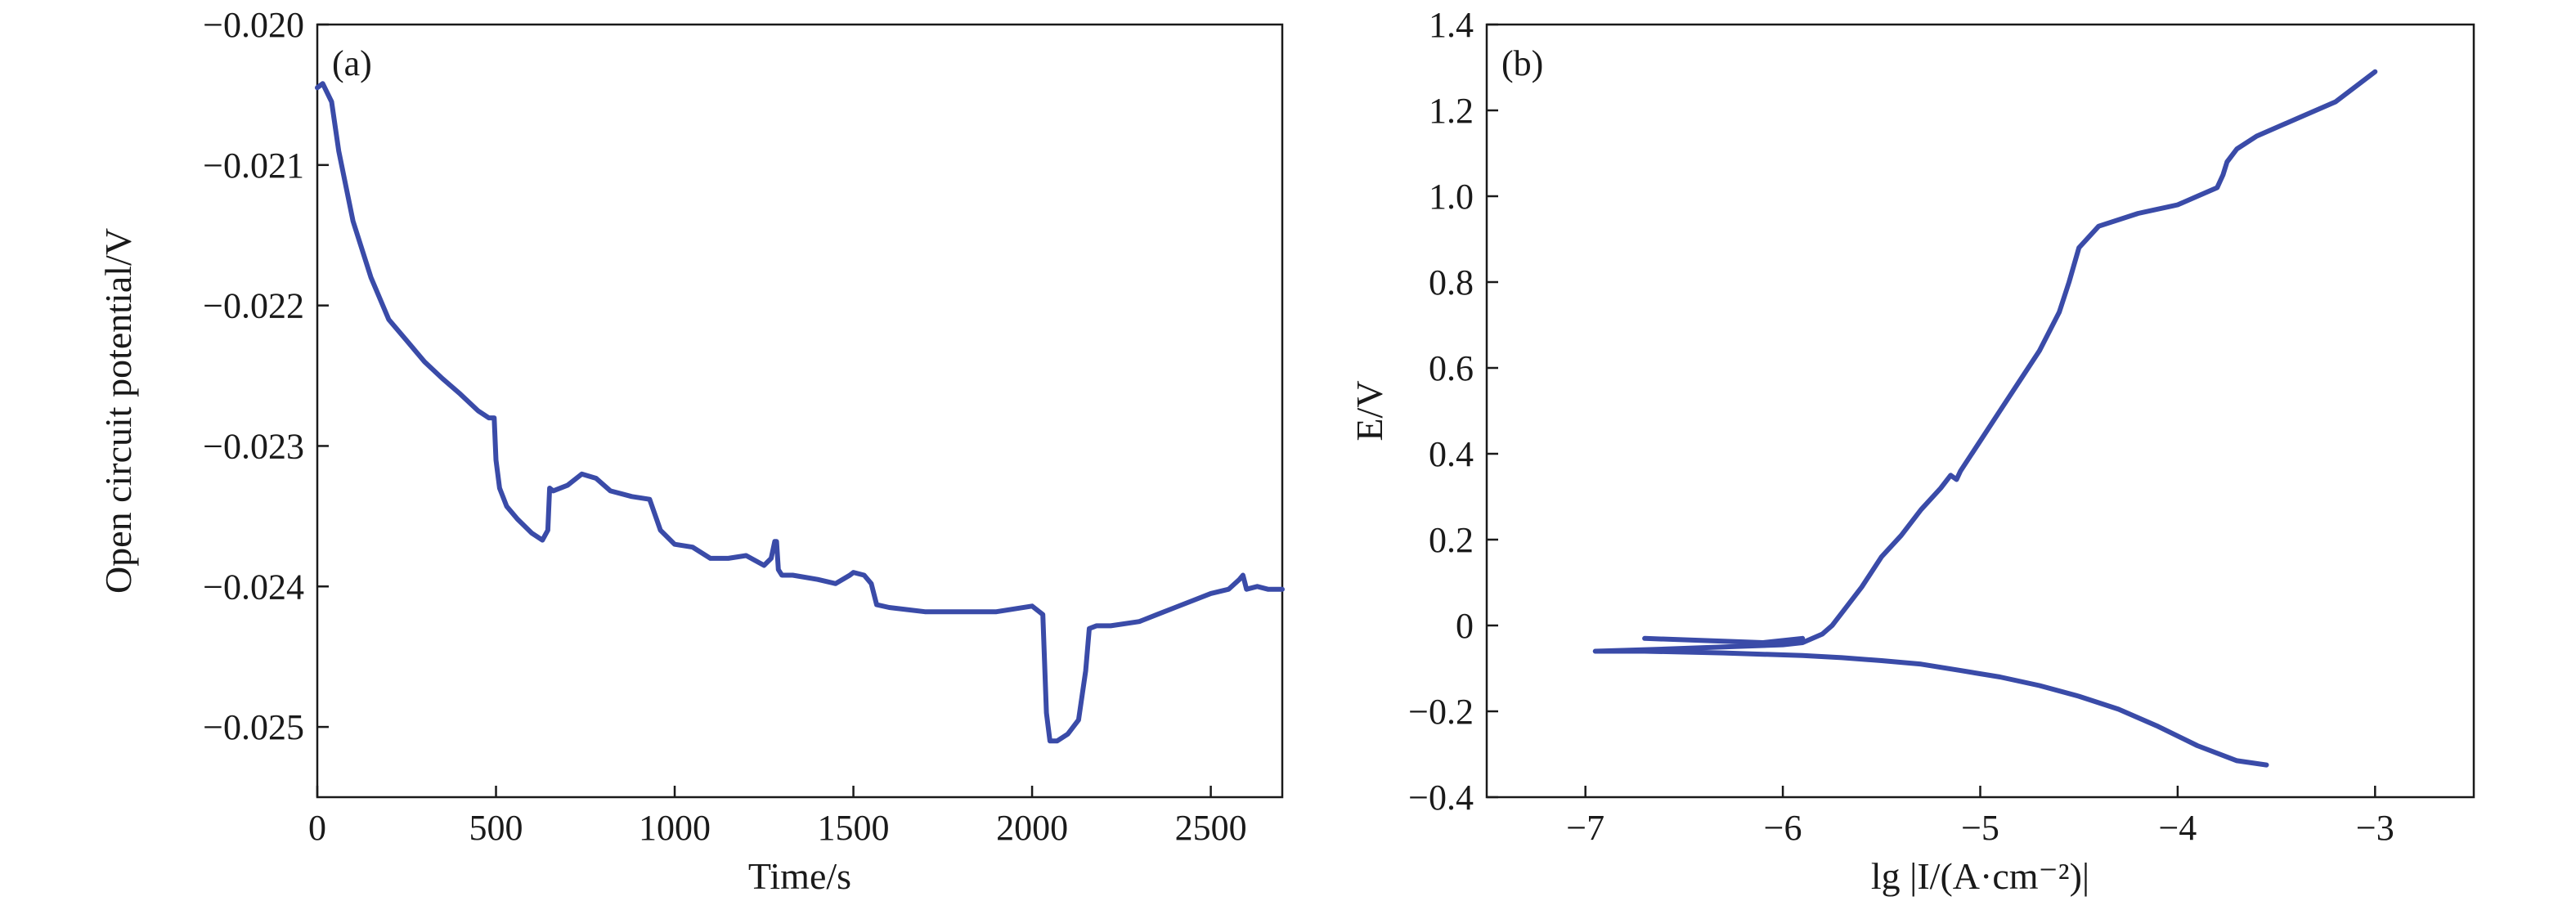 The image size is (2576, 910). I want to click on y-tick-label: 0.2, so click(1451, 540).